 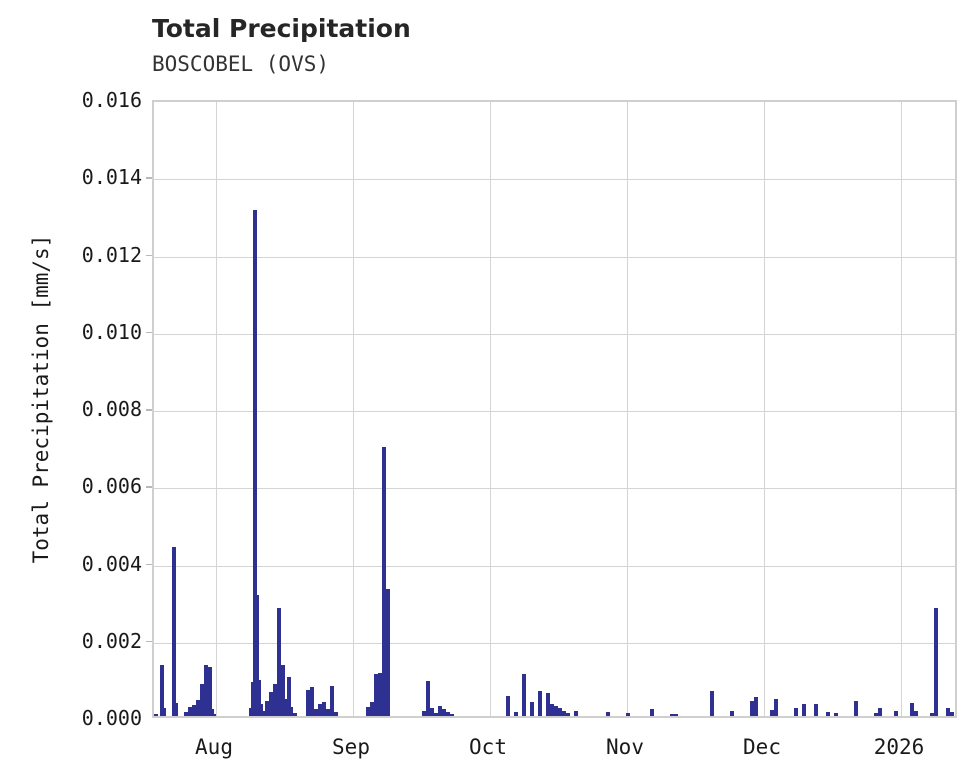 What do you see at coordinates (214, 747) in the screenshot?
I see `x-axis-tick-label: Aug` at bounding box center [214, 747].